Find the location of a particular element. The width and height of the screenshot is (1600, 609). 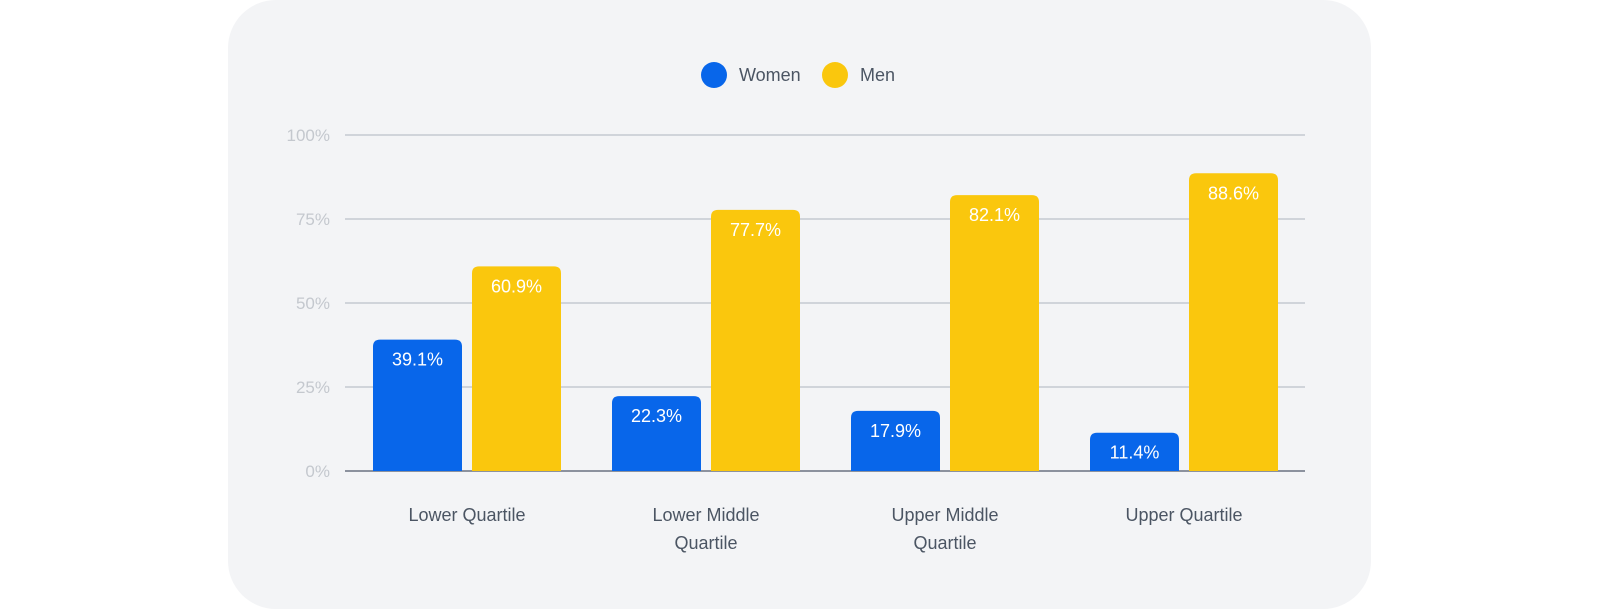

bar-value-label: 17.9% is located at coordinates (895, 431).